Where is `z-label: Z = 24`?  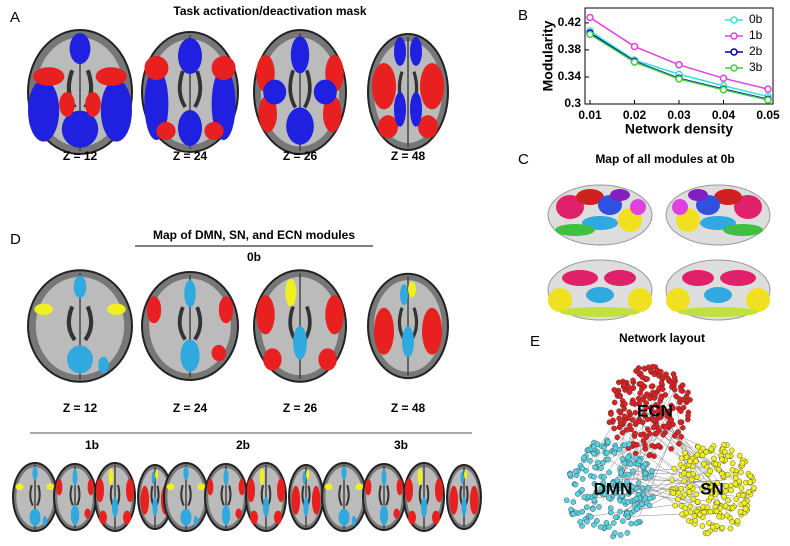
z-label: Z = 24 is located at coordinates (190, 156).